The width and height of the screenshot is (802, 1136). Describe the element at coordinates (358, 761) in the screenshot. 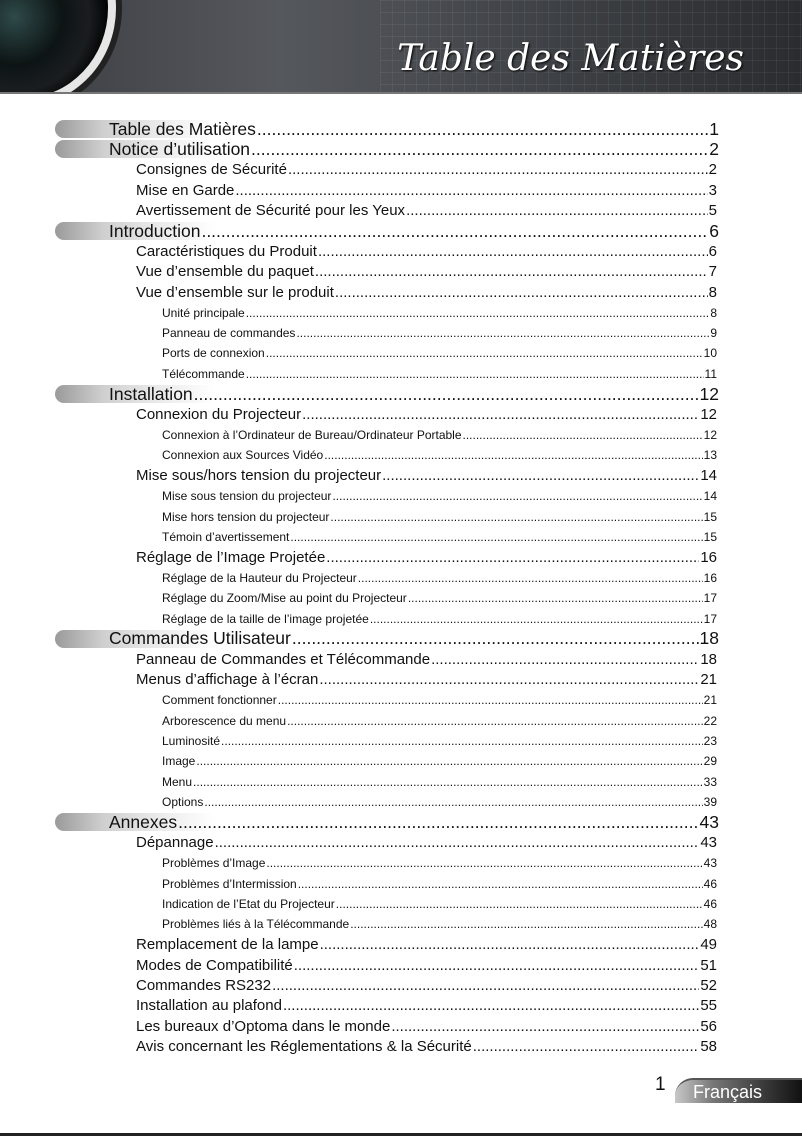

I see `toc-entry-level-3: Image 29` at that location.